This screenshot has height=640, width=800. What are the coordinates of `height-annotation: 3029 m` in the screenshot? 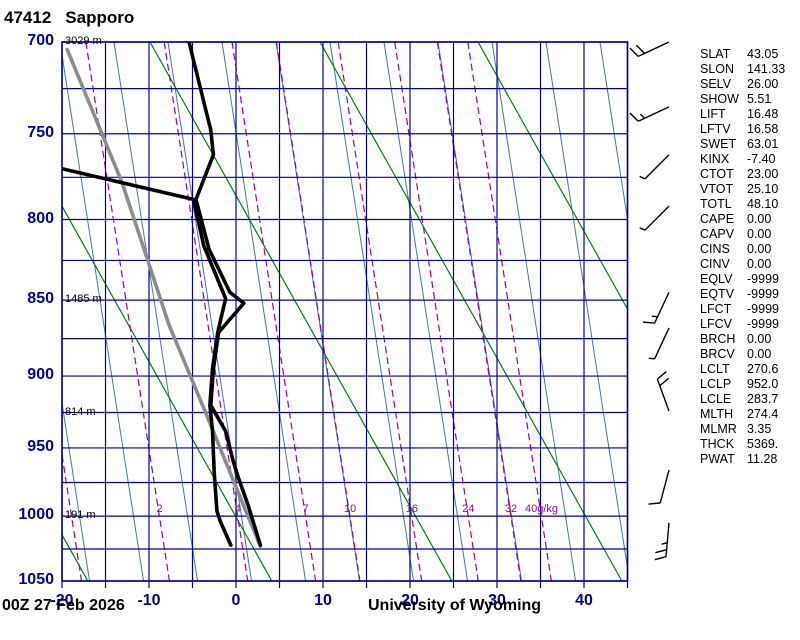 It's located at (83, 41).